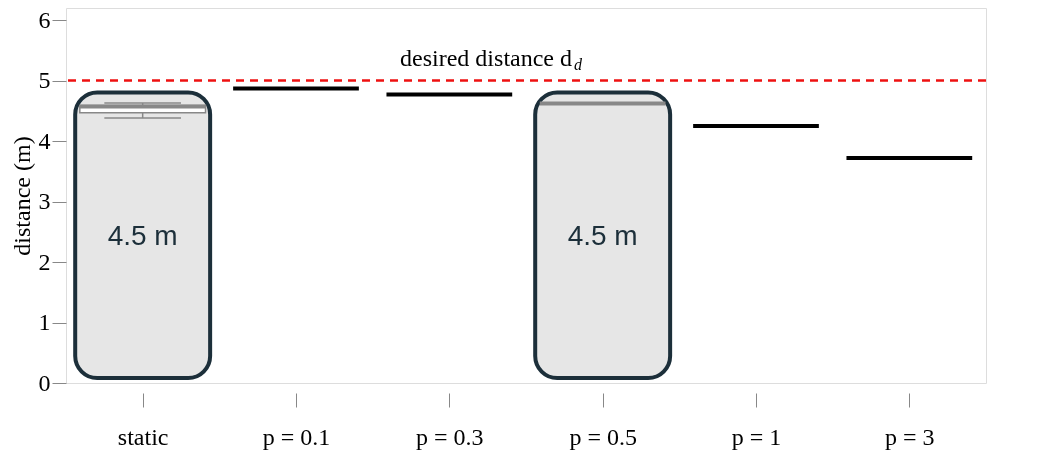 The image size is (1061, 467). I want to click on x-tick-label: static, so click(143, 436).